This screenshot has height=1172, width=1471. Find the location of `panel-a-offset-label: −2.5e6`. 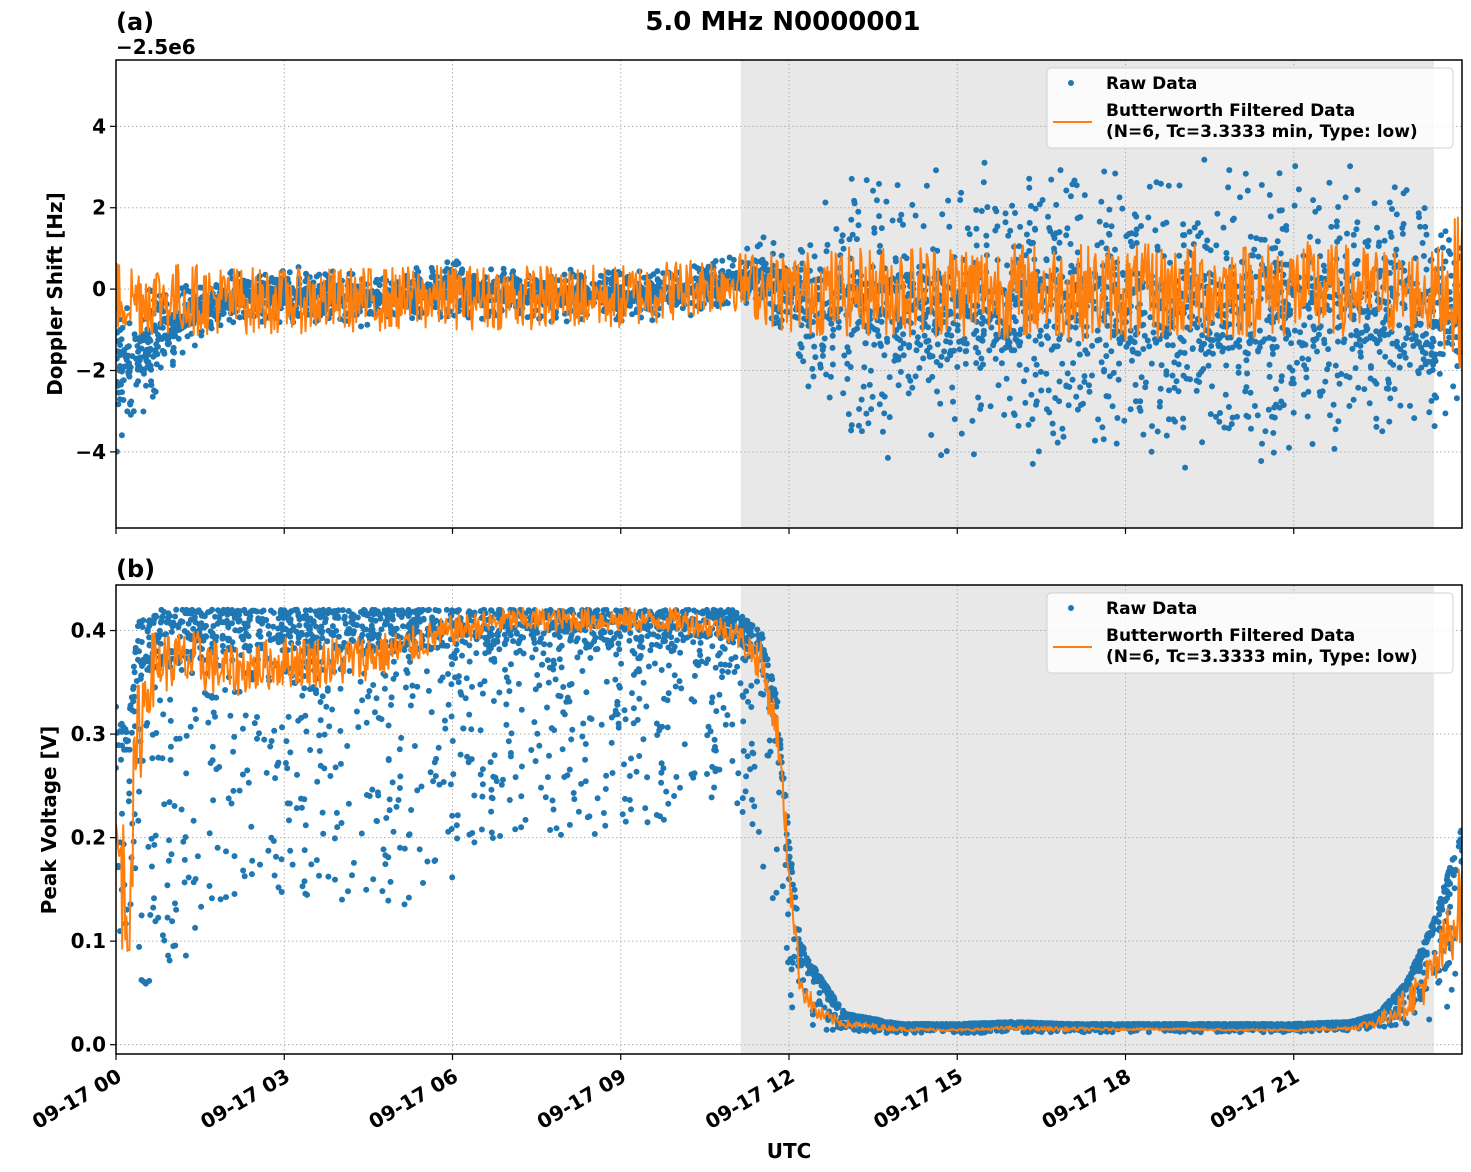

panel-a-offset-label: −2.5e6 is located at coordinates (156, 47).